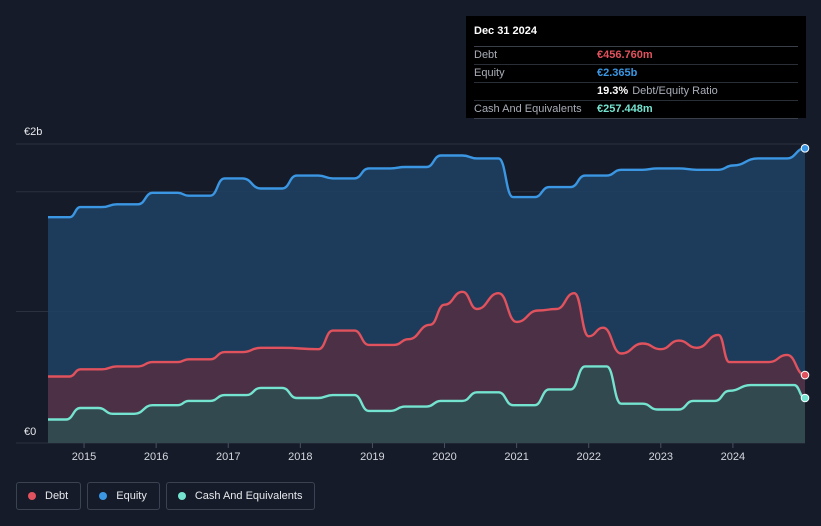  What do you see at coordinates (516, 457) in the screenshot?
I see `x-tick-label-2021: 2021` at bounding box center [516, 457].